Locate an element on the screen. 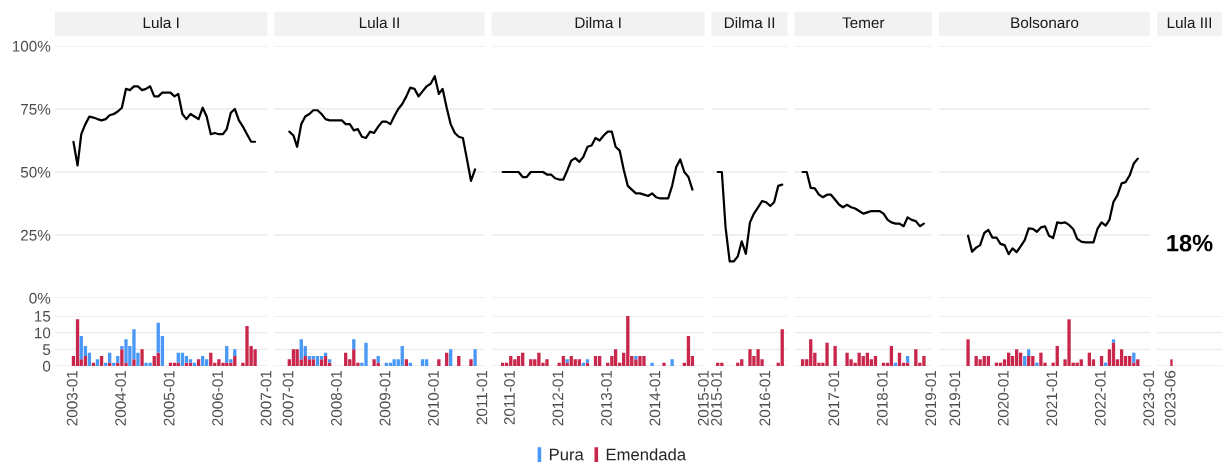 This screenshot has width=1223, height=474. x-tick-label: 2019-01 is located at coordinates (955, 398).